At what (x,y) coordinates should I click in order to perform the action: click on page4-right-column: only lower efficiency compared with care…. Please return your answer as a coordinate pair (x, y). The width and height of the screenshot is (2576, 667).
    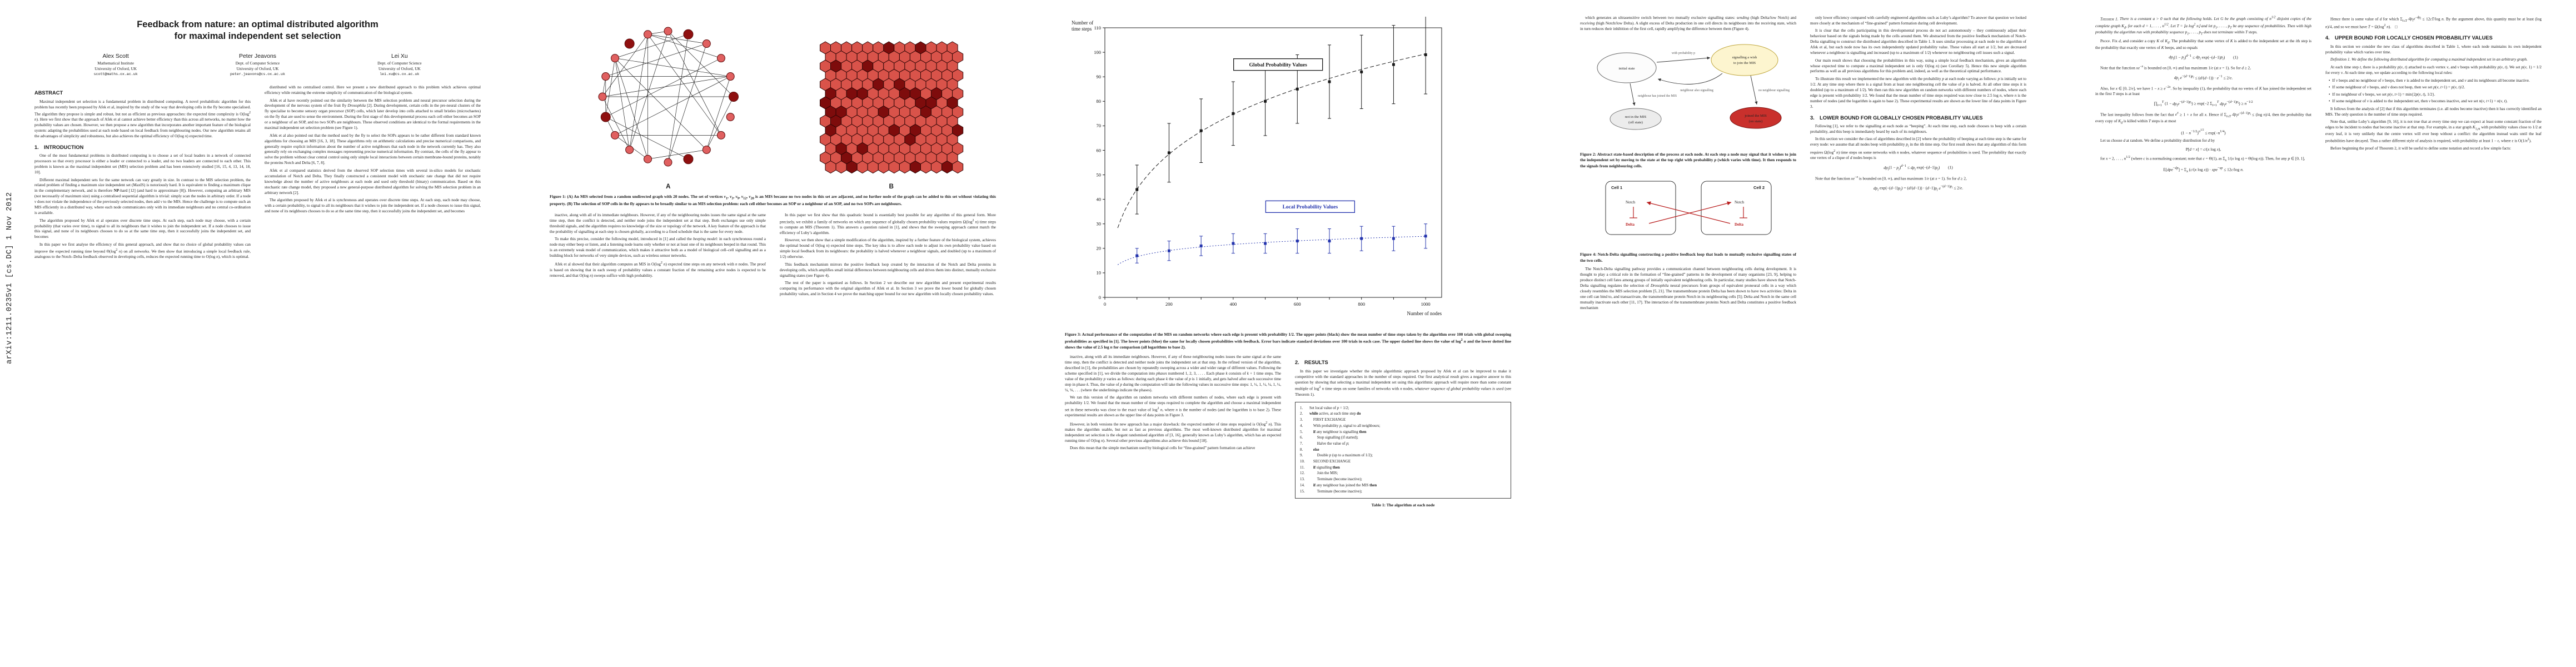
    Looking at the image, I should click on (1918, 164).